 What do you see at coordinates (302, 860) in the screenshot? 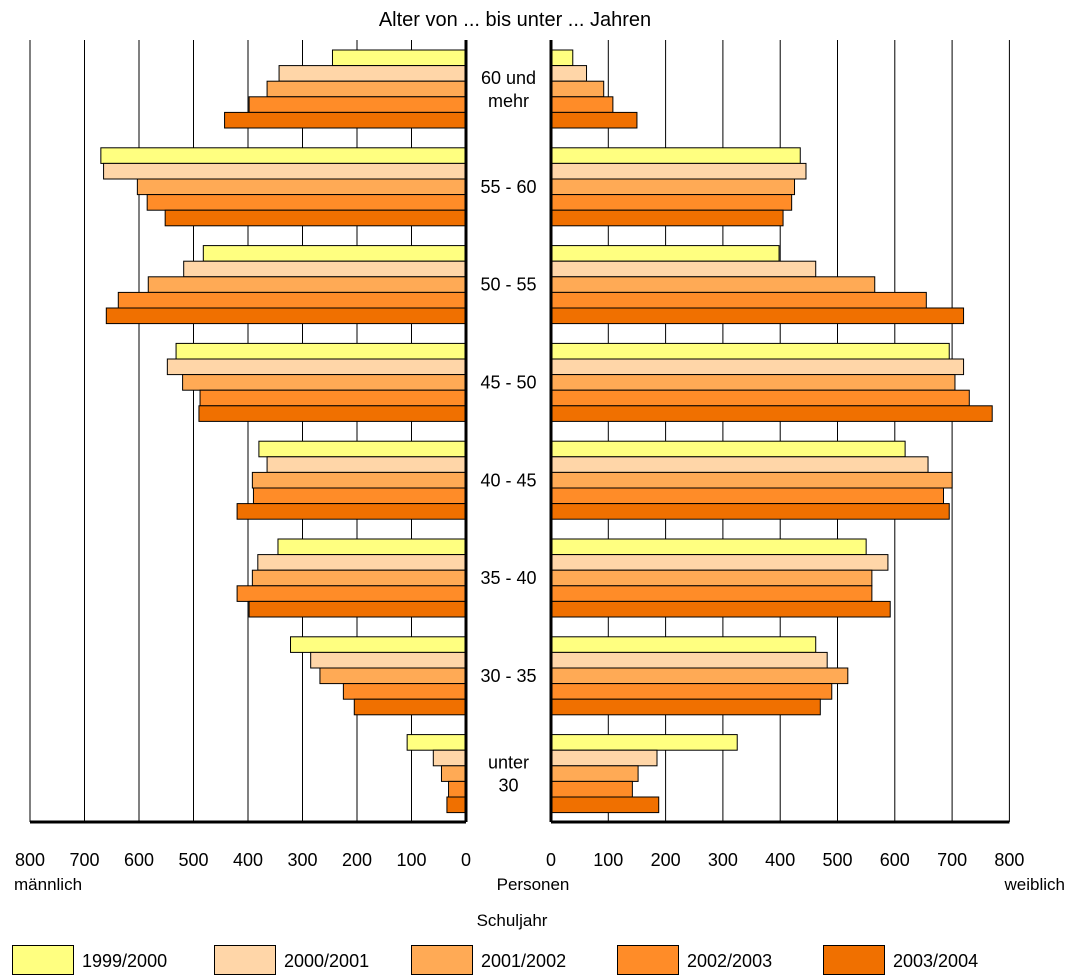
I see `tick-label-male-300: 300` at bounding box center [302, 860].